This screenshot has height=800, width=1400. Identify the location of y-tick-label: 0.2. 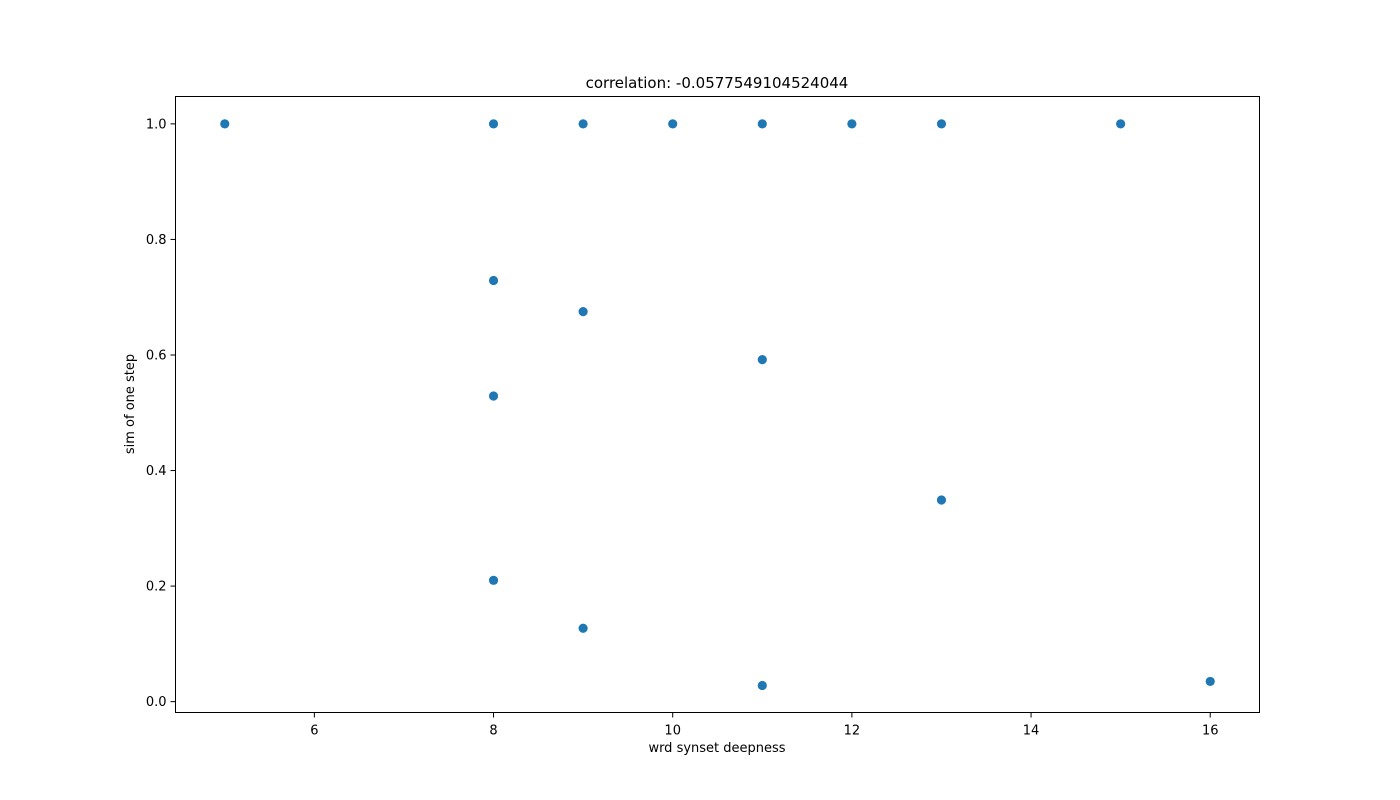
(156, 587).